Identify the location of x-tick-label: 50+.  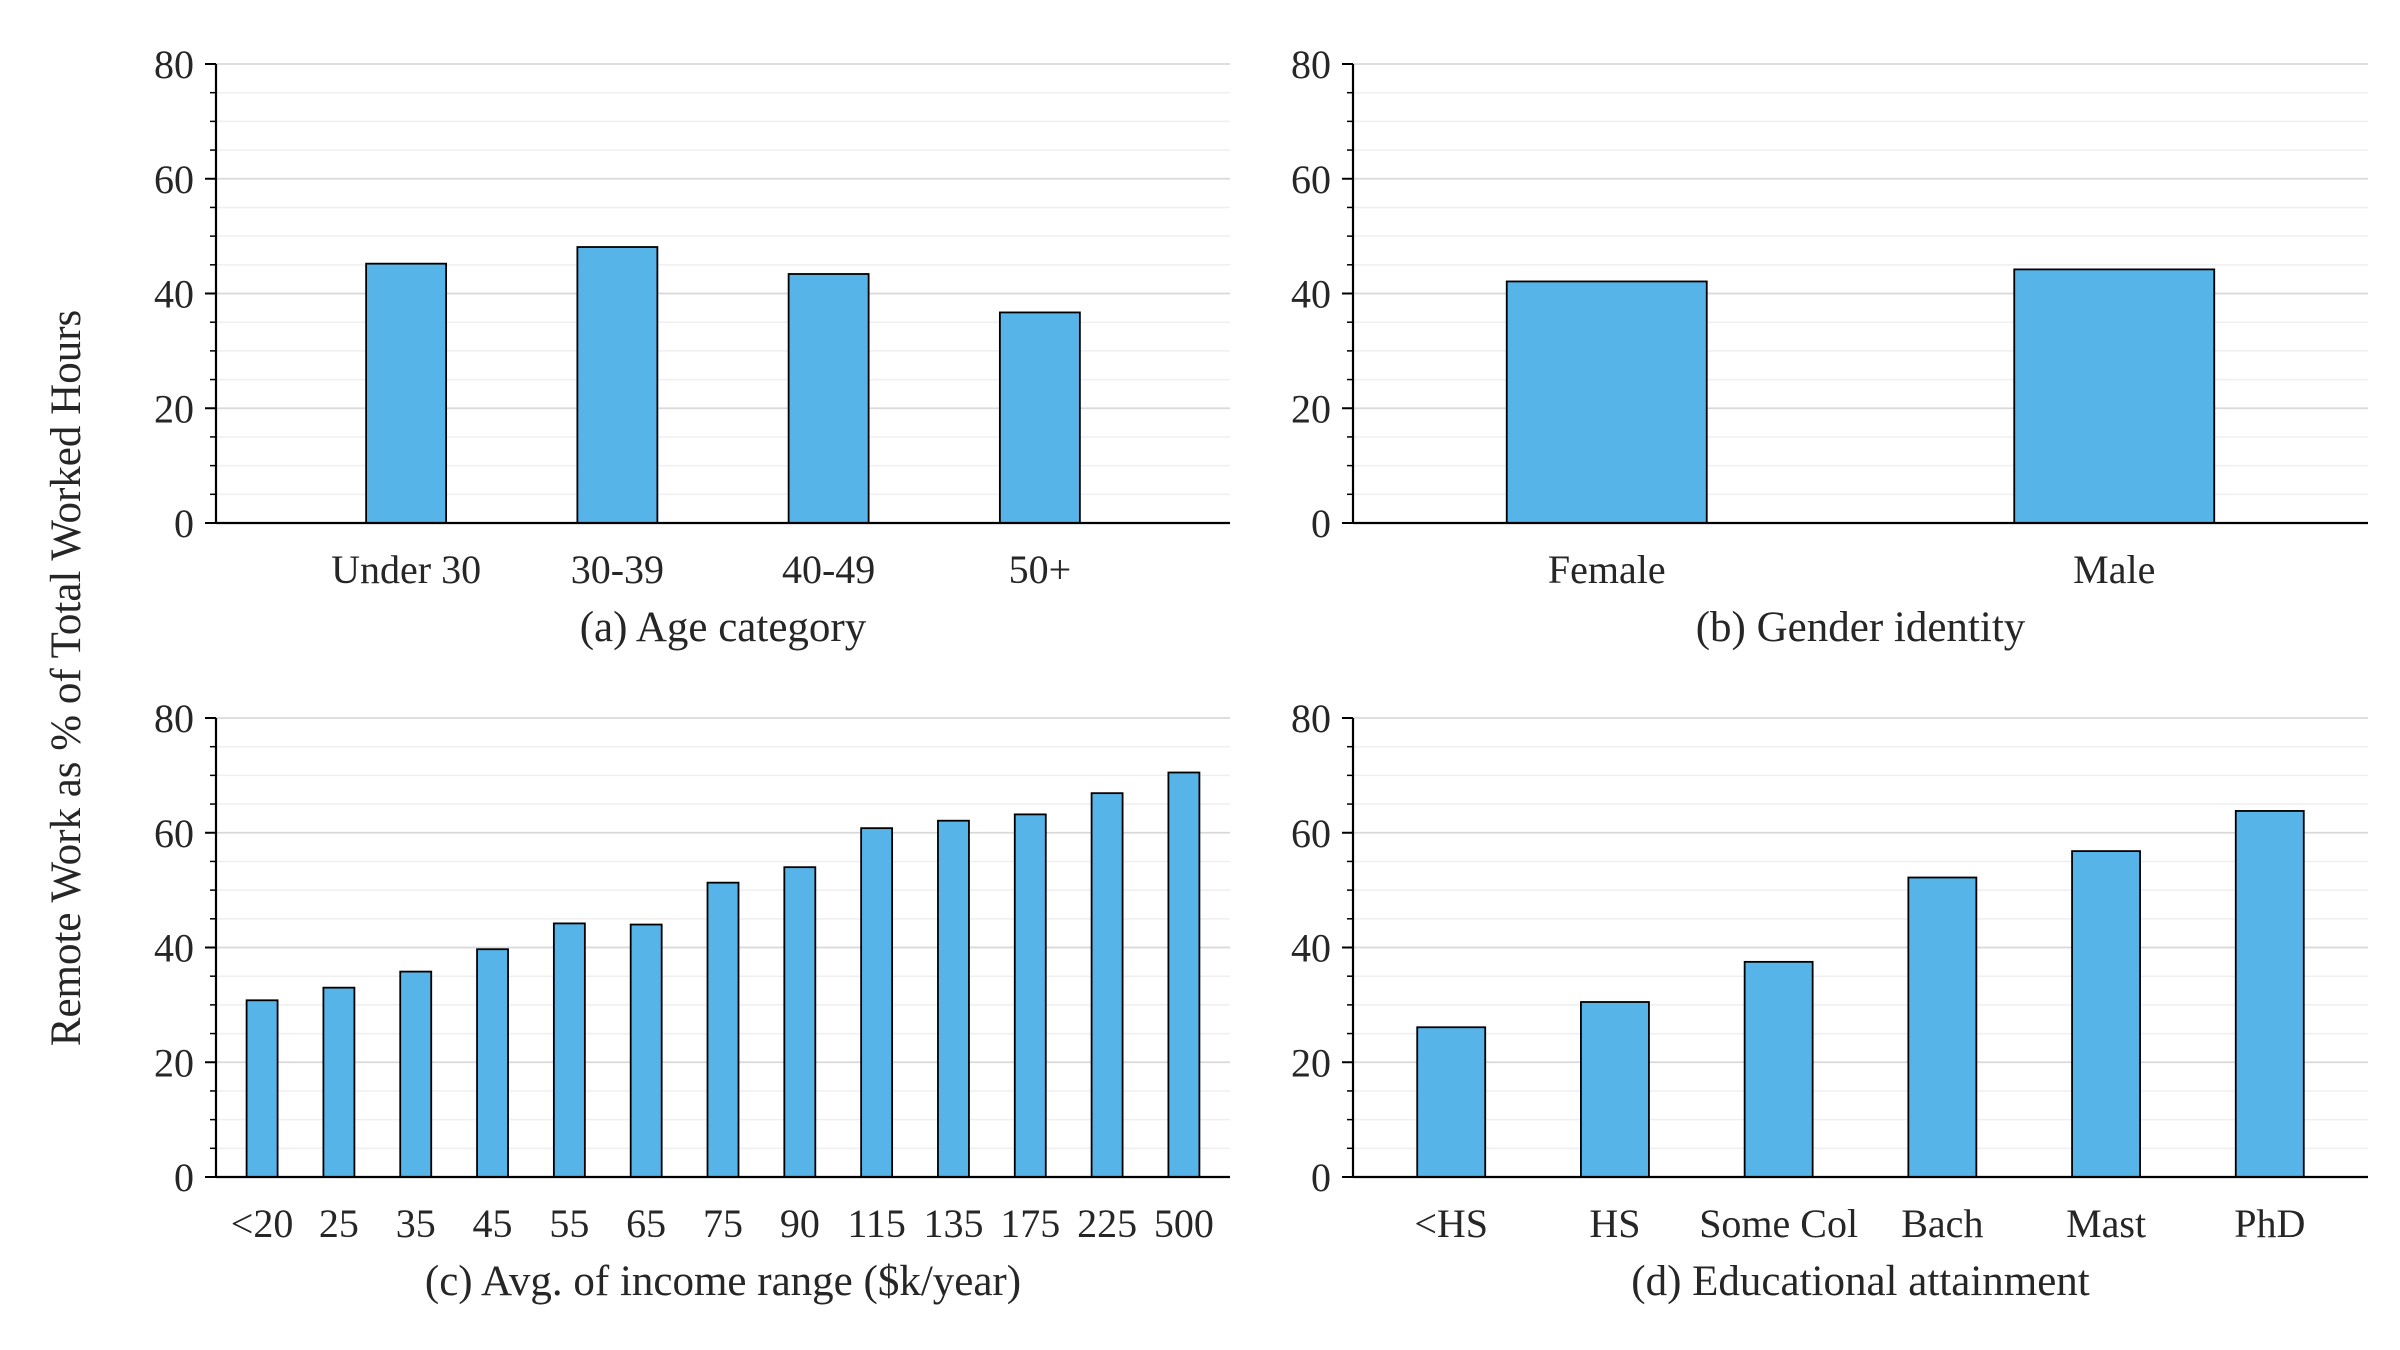
(1040, 569).